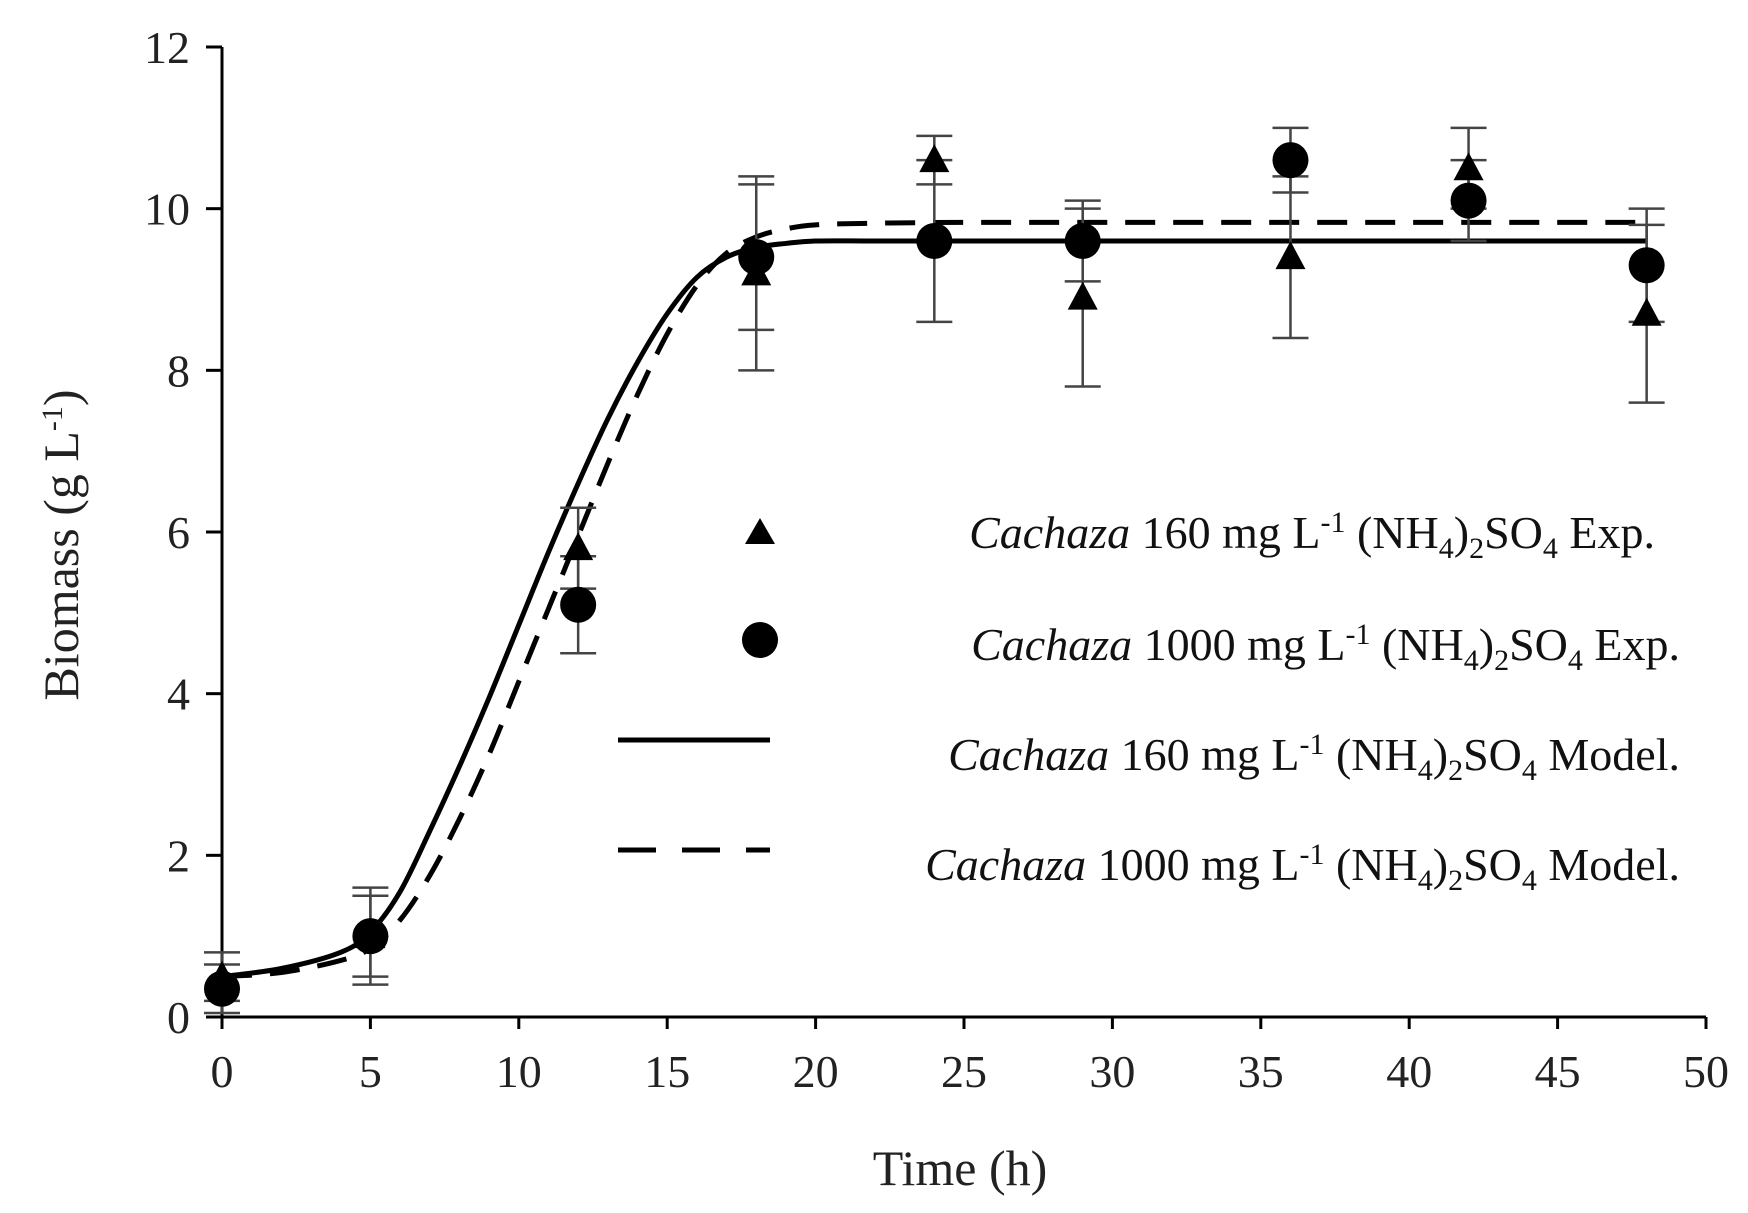 Image resolution: width=1748 pixels, height=1213 pixels. Describe the element at coordinates (1238, 644) in the screenshot. I see `legend-1-t1: 1000 mg L` at that location.